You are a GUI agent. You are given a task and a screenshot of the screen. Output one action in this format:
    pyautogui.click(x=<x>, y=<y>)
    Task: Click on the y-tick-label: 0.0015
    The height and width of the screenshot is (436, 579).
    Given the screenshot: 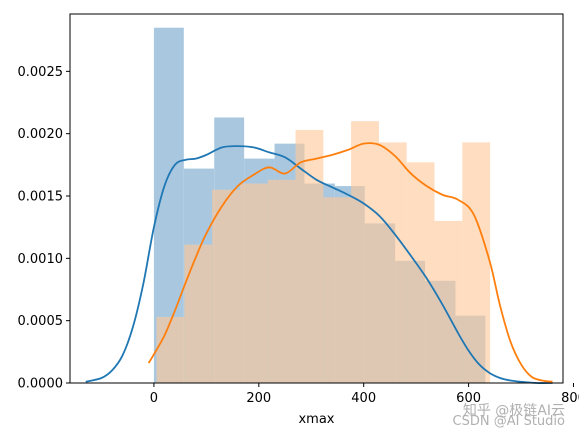 What is the action you would take?
    pyautogui.click(x=41, y=197)
    